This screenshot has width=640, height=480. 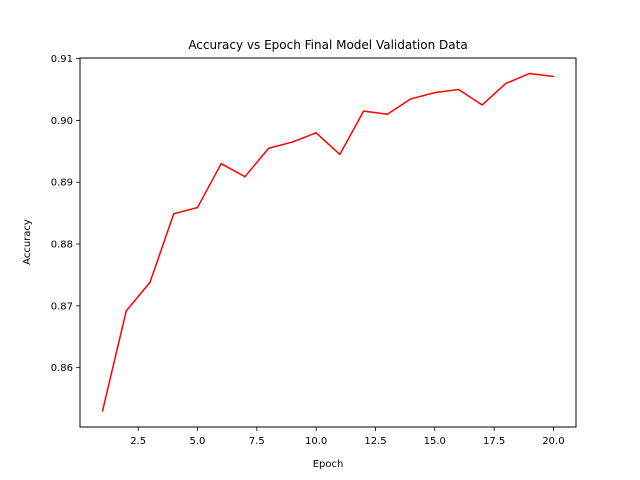 What do you see at coordinates (65, 214) in the screenshot?
I see `y-axis: 0.86 0.87 0.88 0.89 0.90 0.91` at bounding box center [65, 214].